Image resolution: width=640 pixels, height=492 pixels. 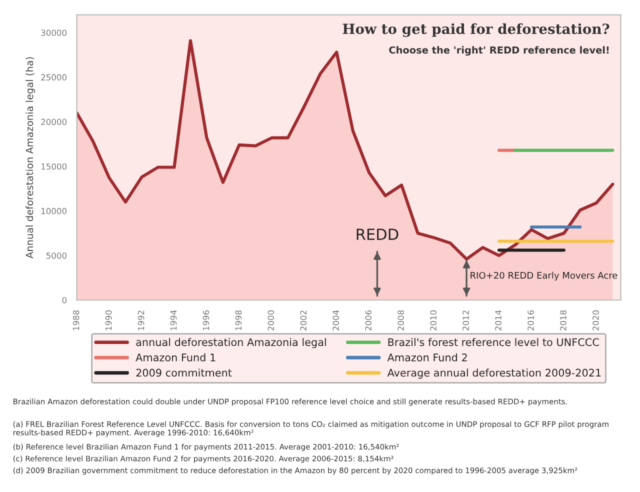 I want to click on x-tick-label: 2000, so click(x=271, y=320).